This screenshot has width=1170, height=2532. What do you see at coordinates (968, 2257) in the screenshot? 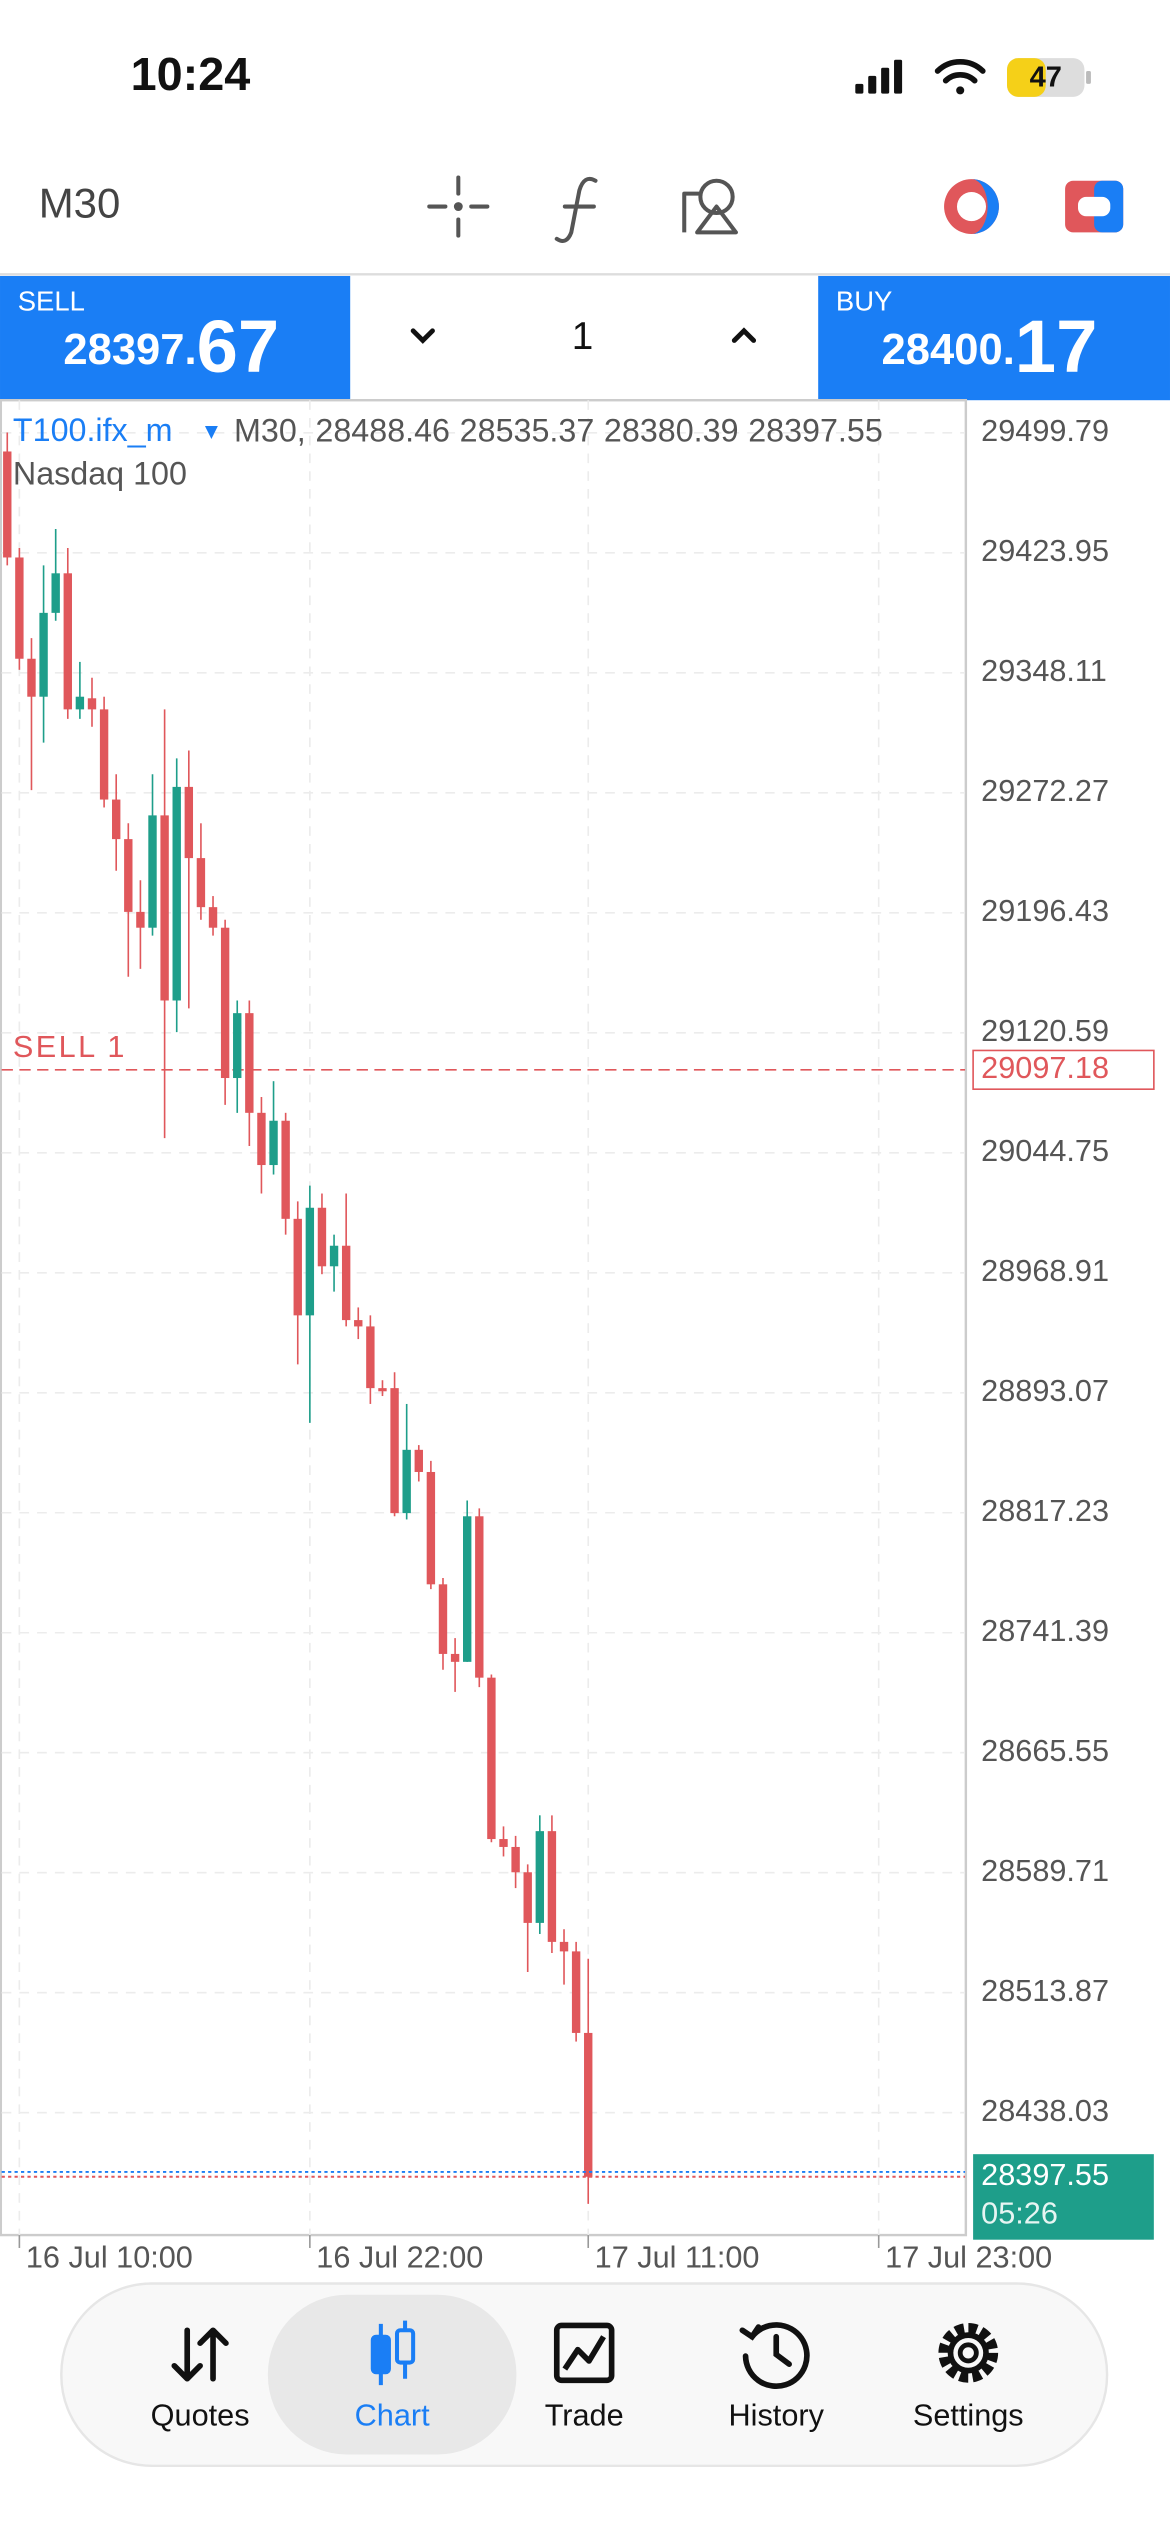
I see `x-tick-label: 17 Jul 23:00` at bounding box center [968, 2257].